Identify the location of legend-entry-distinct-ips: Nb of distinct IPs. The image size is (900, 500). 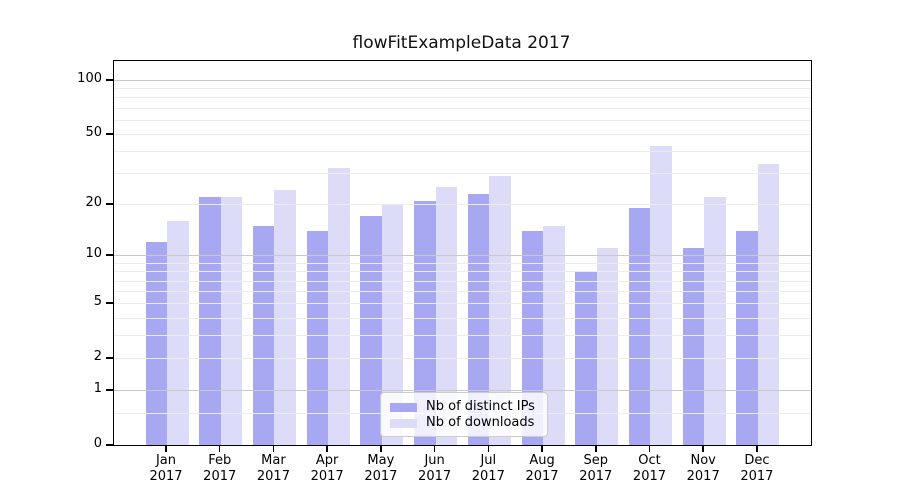
(464, 407).